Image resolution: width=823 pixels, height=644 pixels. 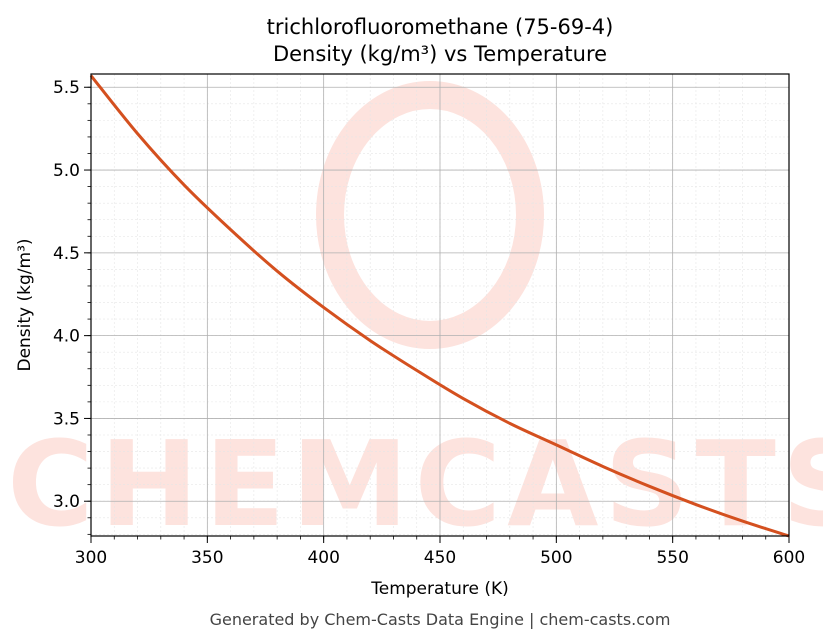 What do you see at coordinates (66, 337) in the screenshot?
I see `y-tick-label: 4.0` at bounding box center [66, 337].